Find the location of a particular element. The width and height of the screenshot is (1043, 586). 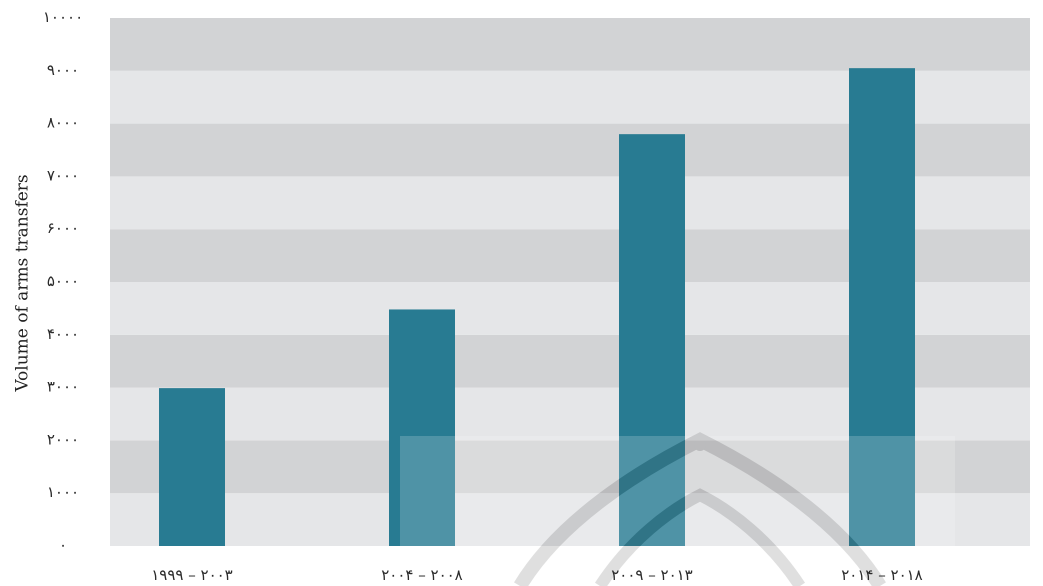

watermark is located at coordinates (677, 509).